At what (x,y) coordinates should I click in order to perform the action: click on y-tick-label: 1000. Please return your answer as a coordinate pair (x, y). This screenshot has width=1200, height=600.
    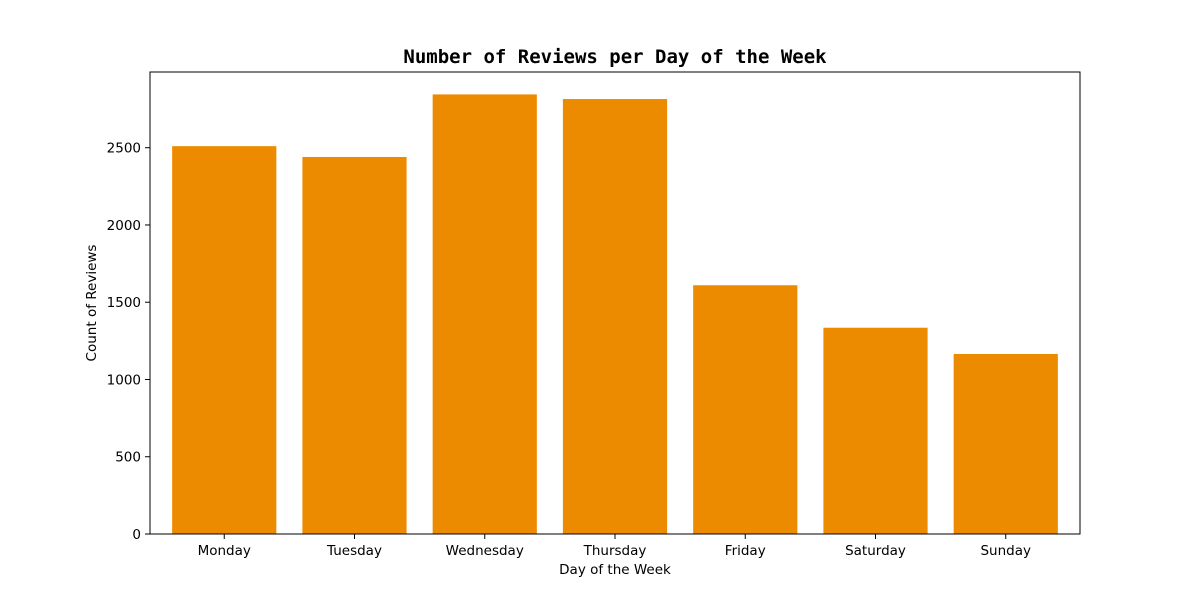
    Looking at the image, I should click on (124, 380).